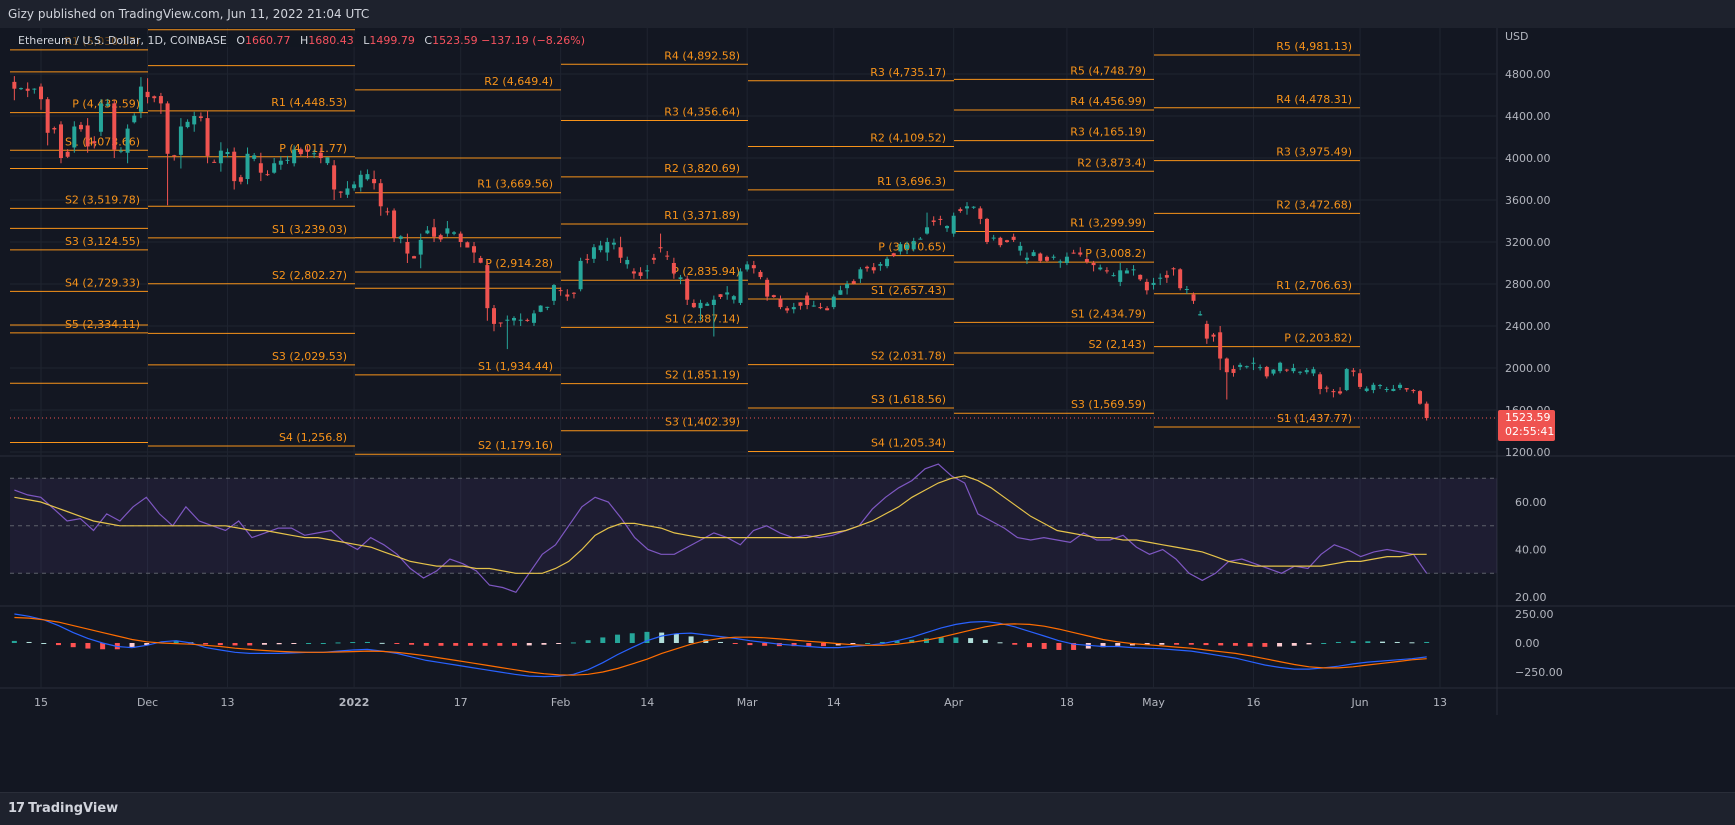 The image size is (1735, 825). I want to click on price-tick-label: 3600.00, so click(1528, 200).